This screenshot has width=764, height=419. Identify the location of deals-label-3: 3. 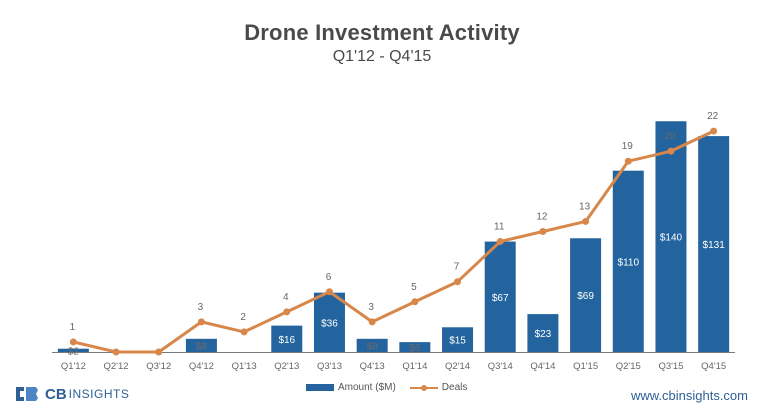
(201, 307).